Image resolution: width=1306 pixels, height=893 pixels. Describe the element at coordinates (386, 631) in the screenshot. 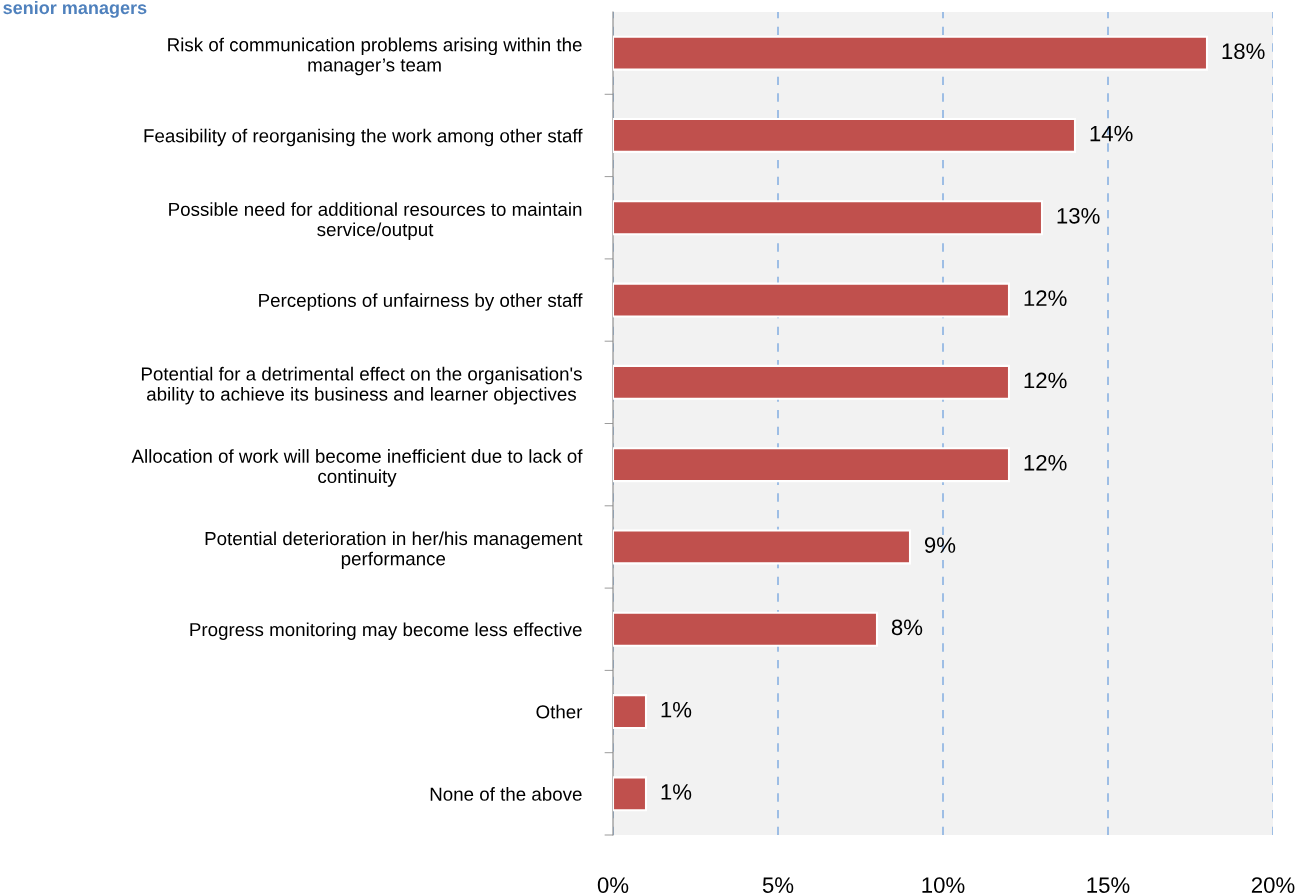

I see `y-tick-label: Progress monitoring may become less effective` at that location.